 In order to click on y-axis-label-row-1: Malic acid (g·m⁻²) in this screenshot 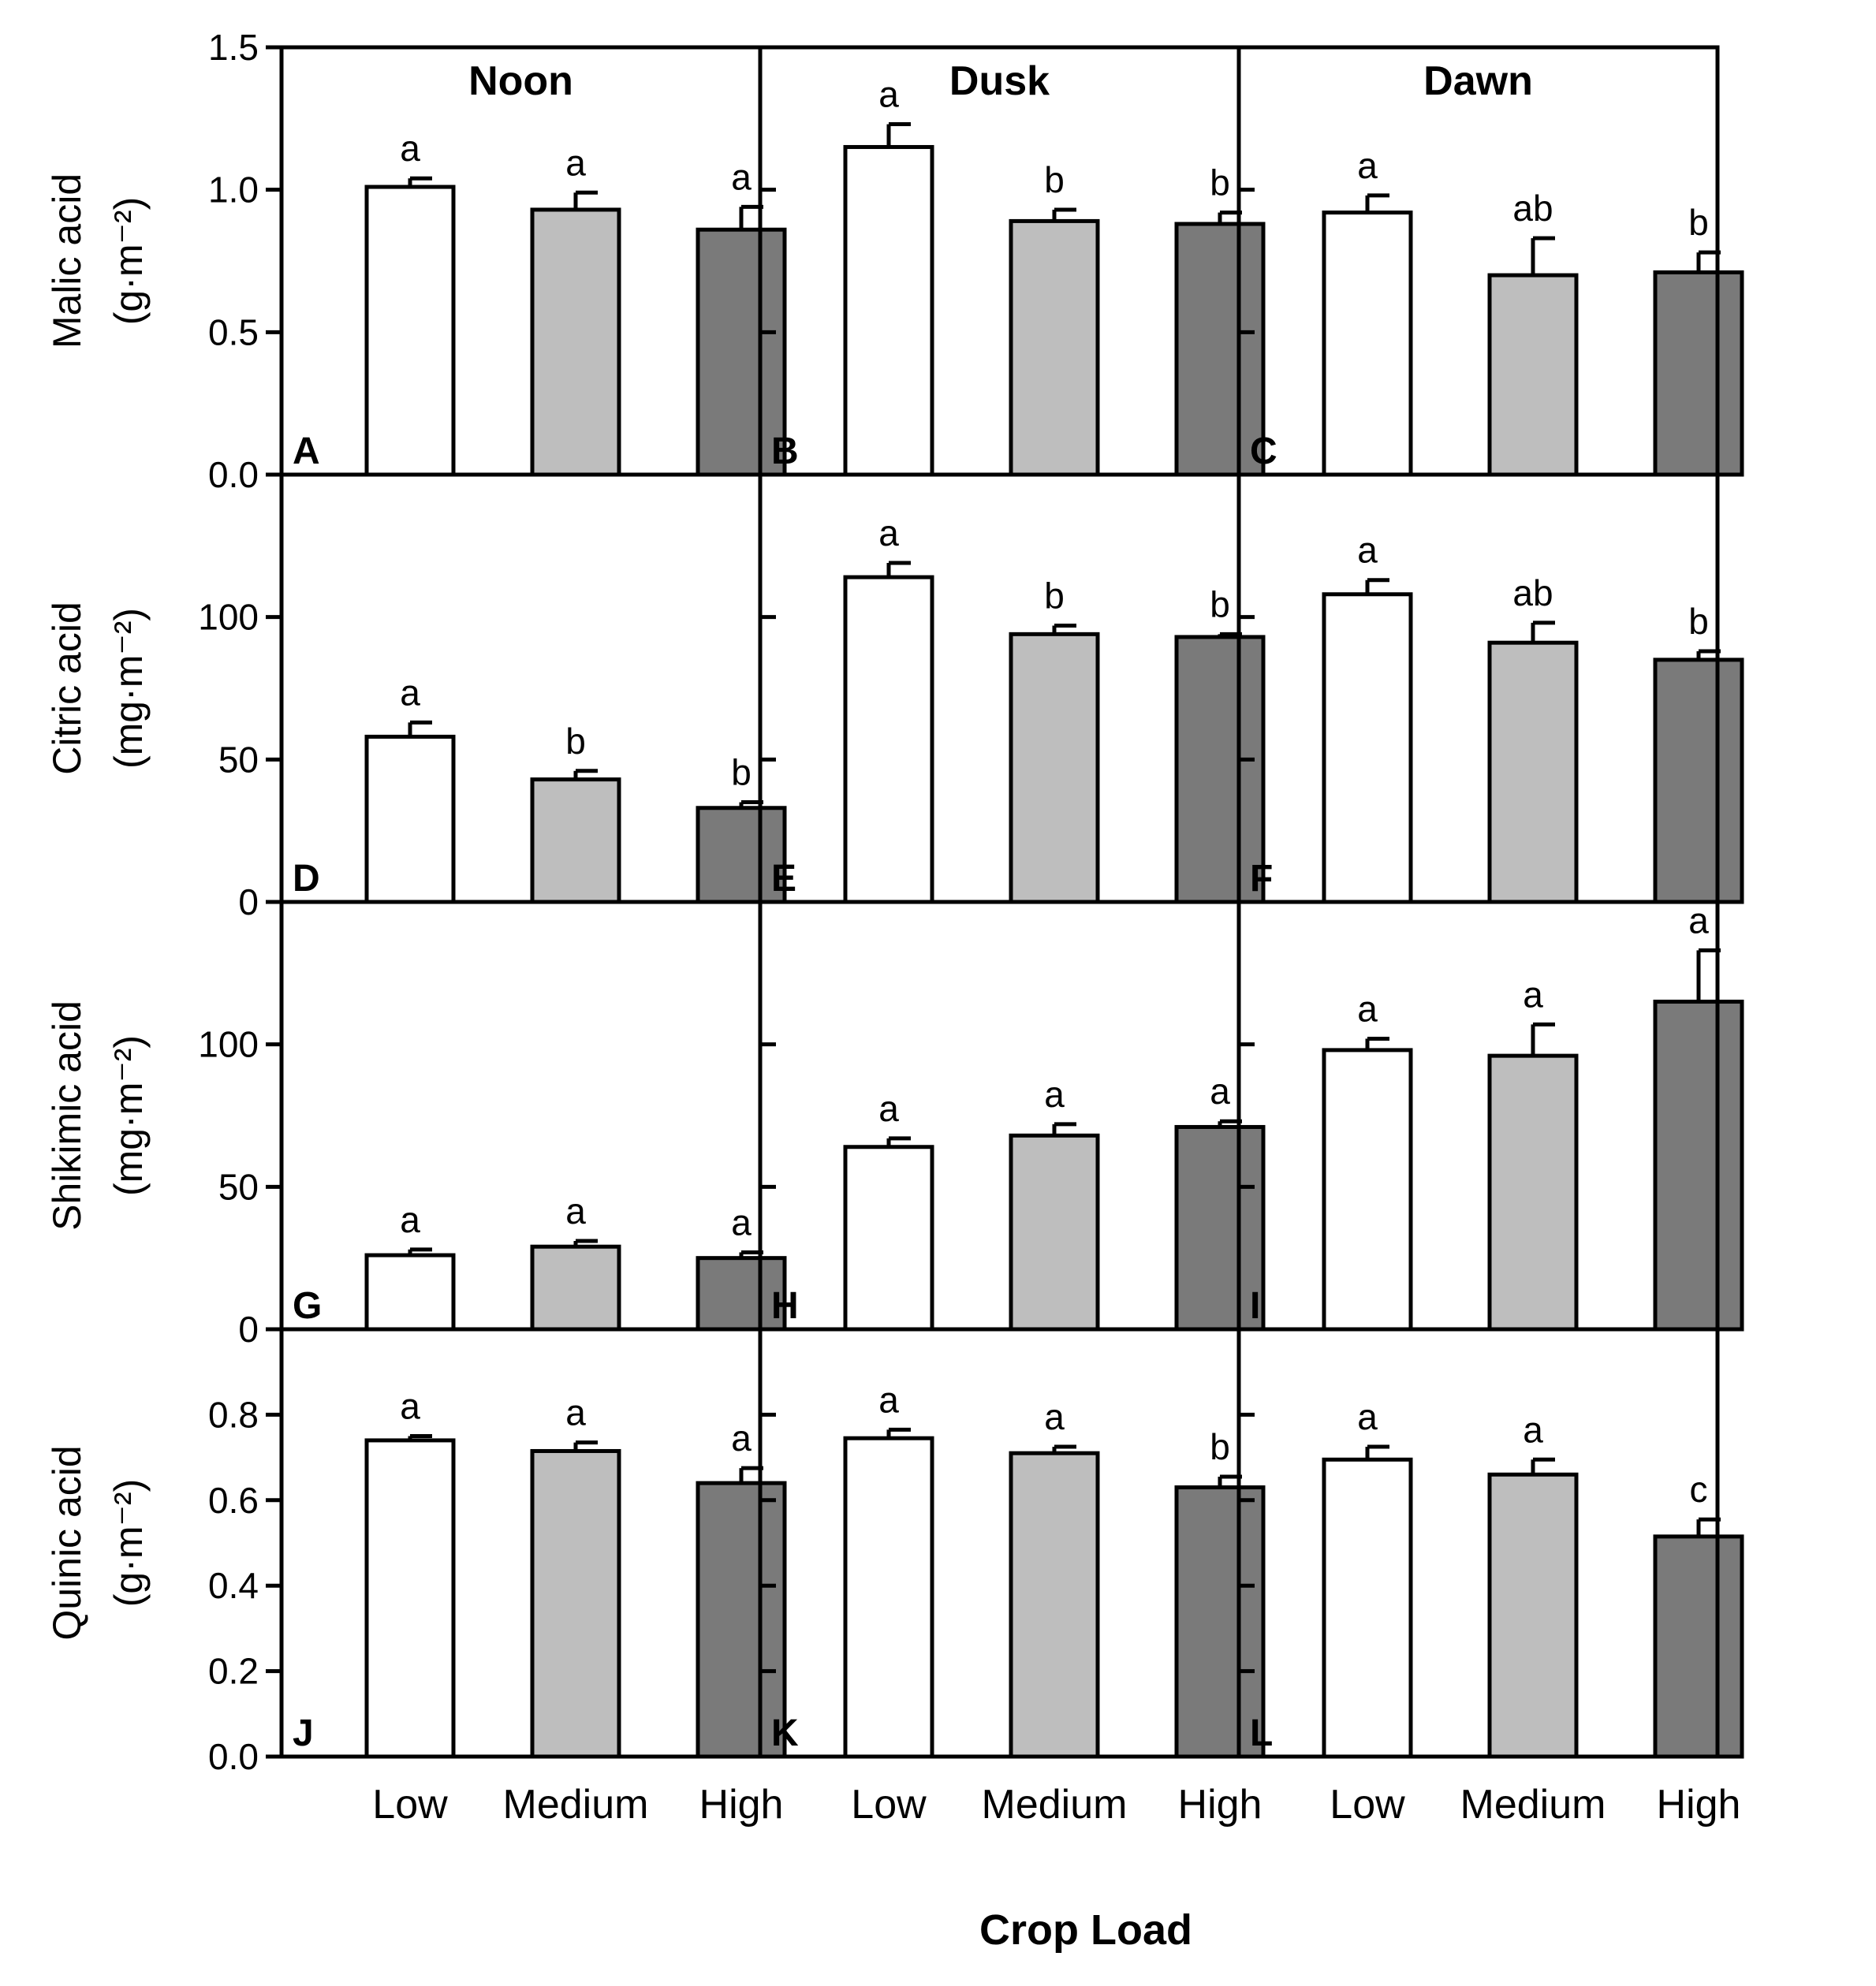, I will do `click(98, 261)`.